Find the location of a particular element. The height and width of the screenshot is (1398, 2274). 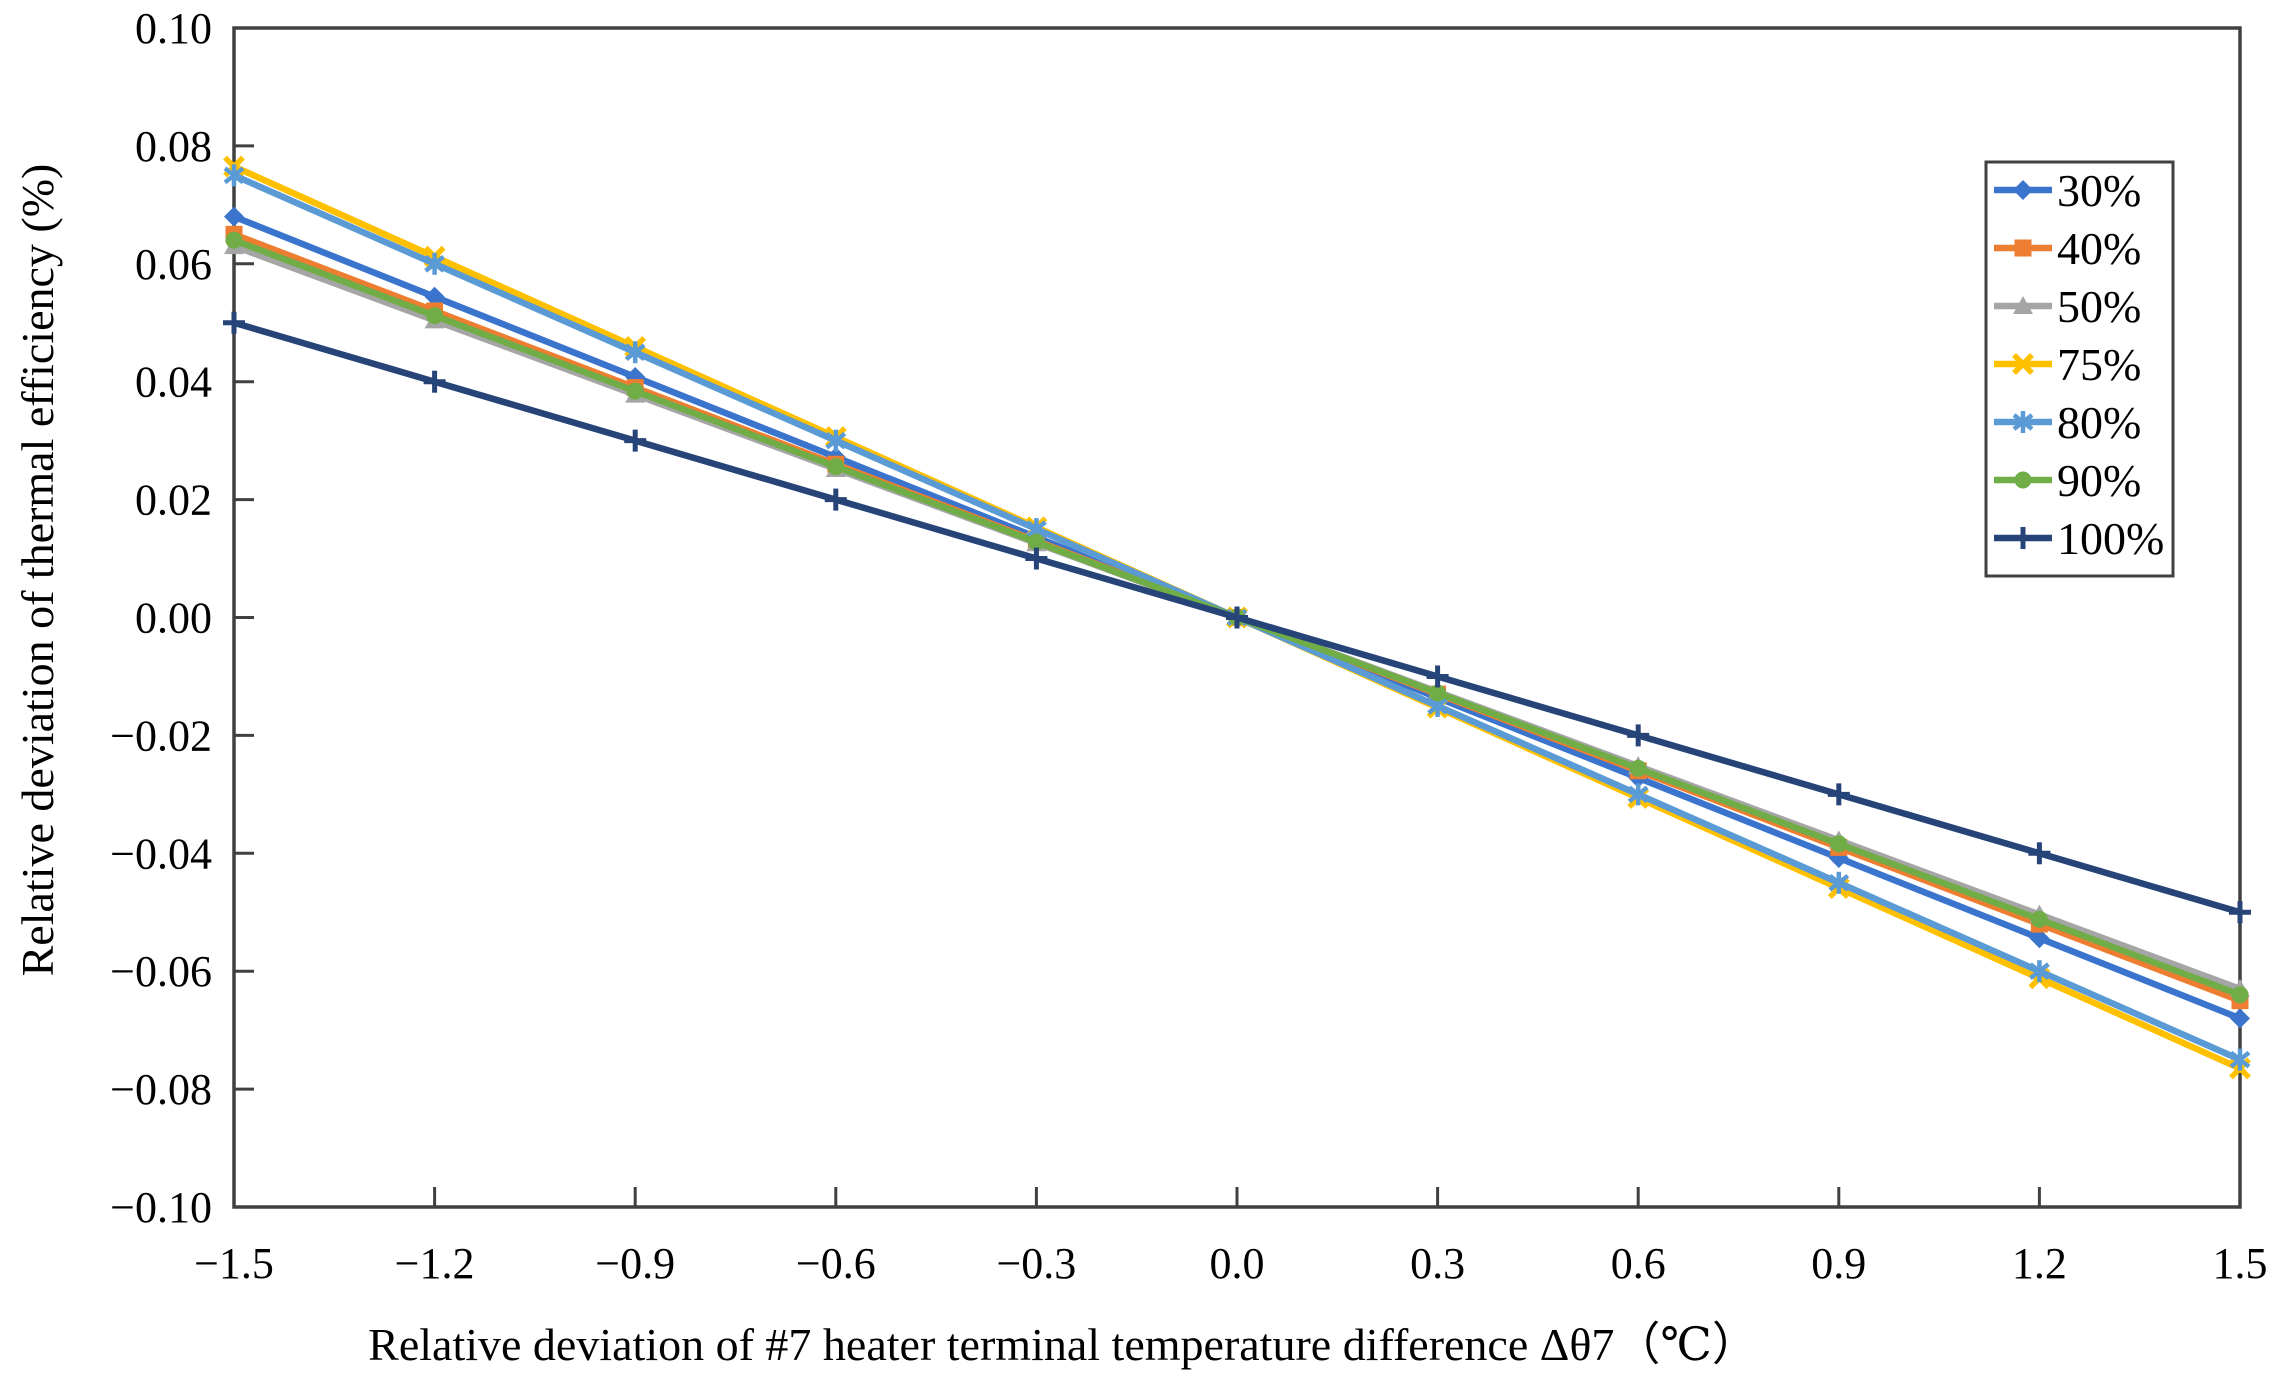

y-tick-label: 0.08 is located at coordinates (173, 146).